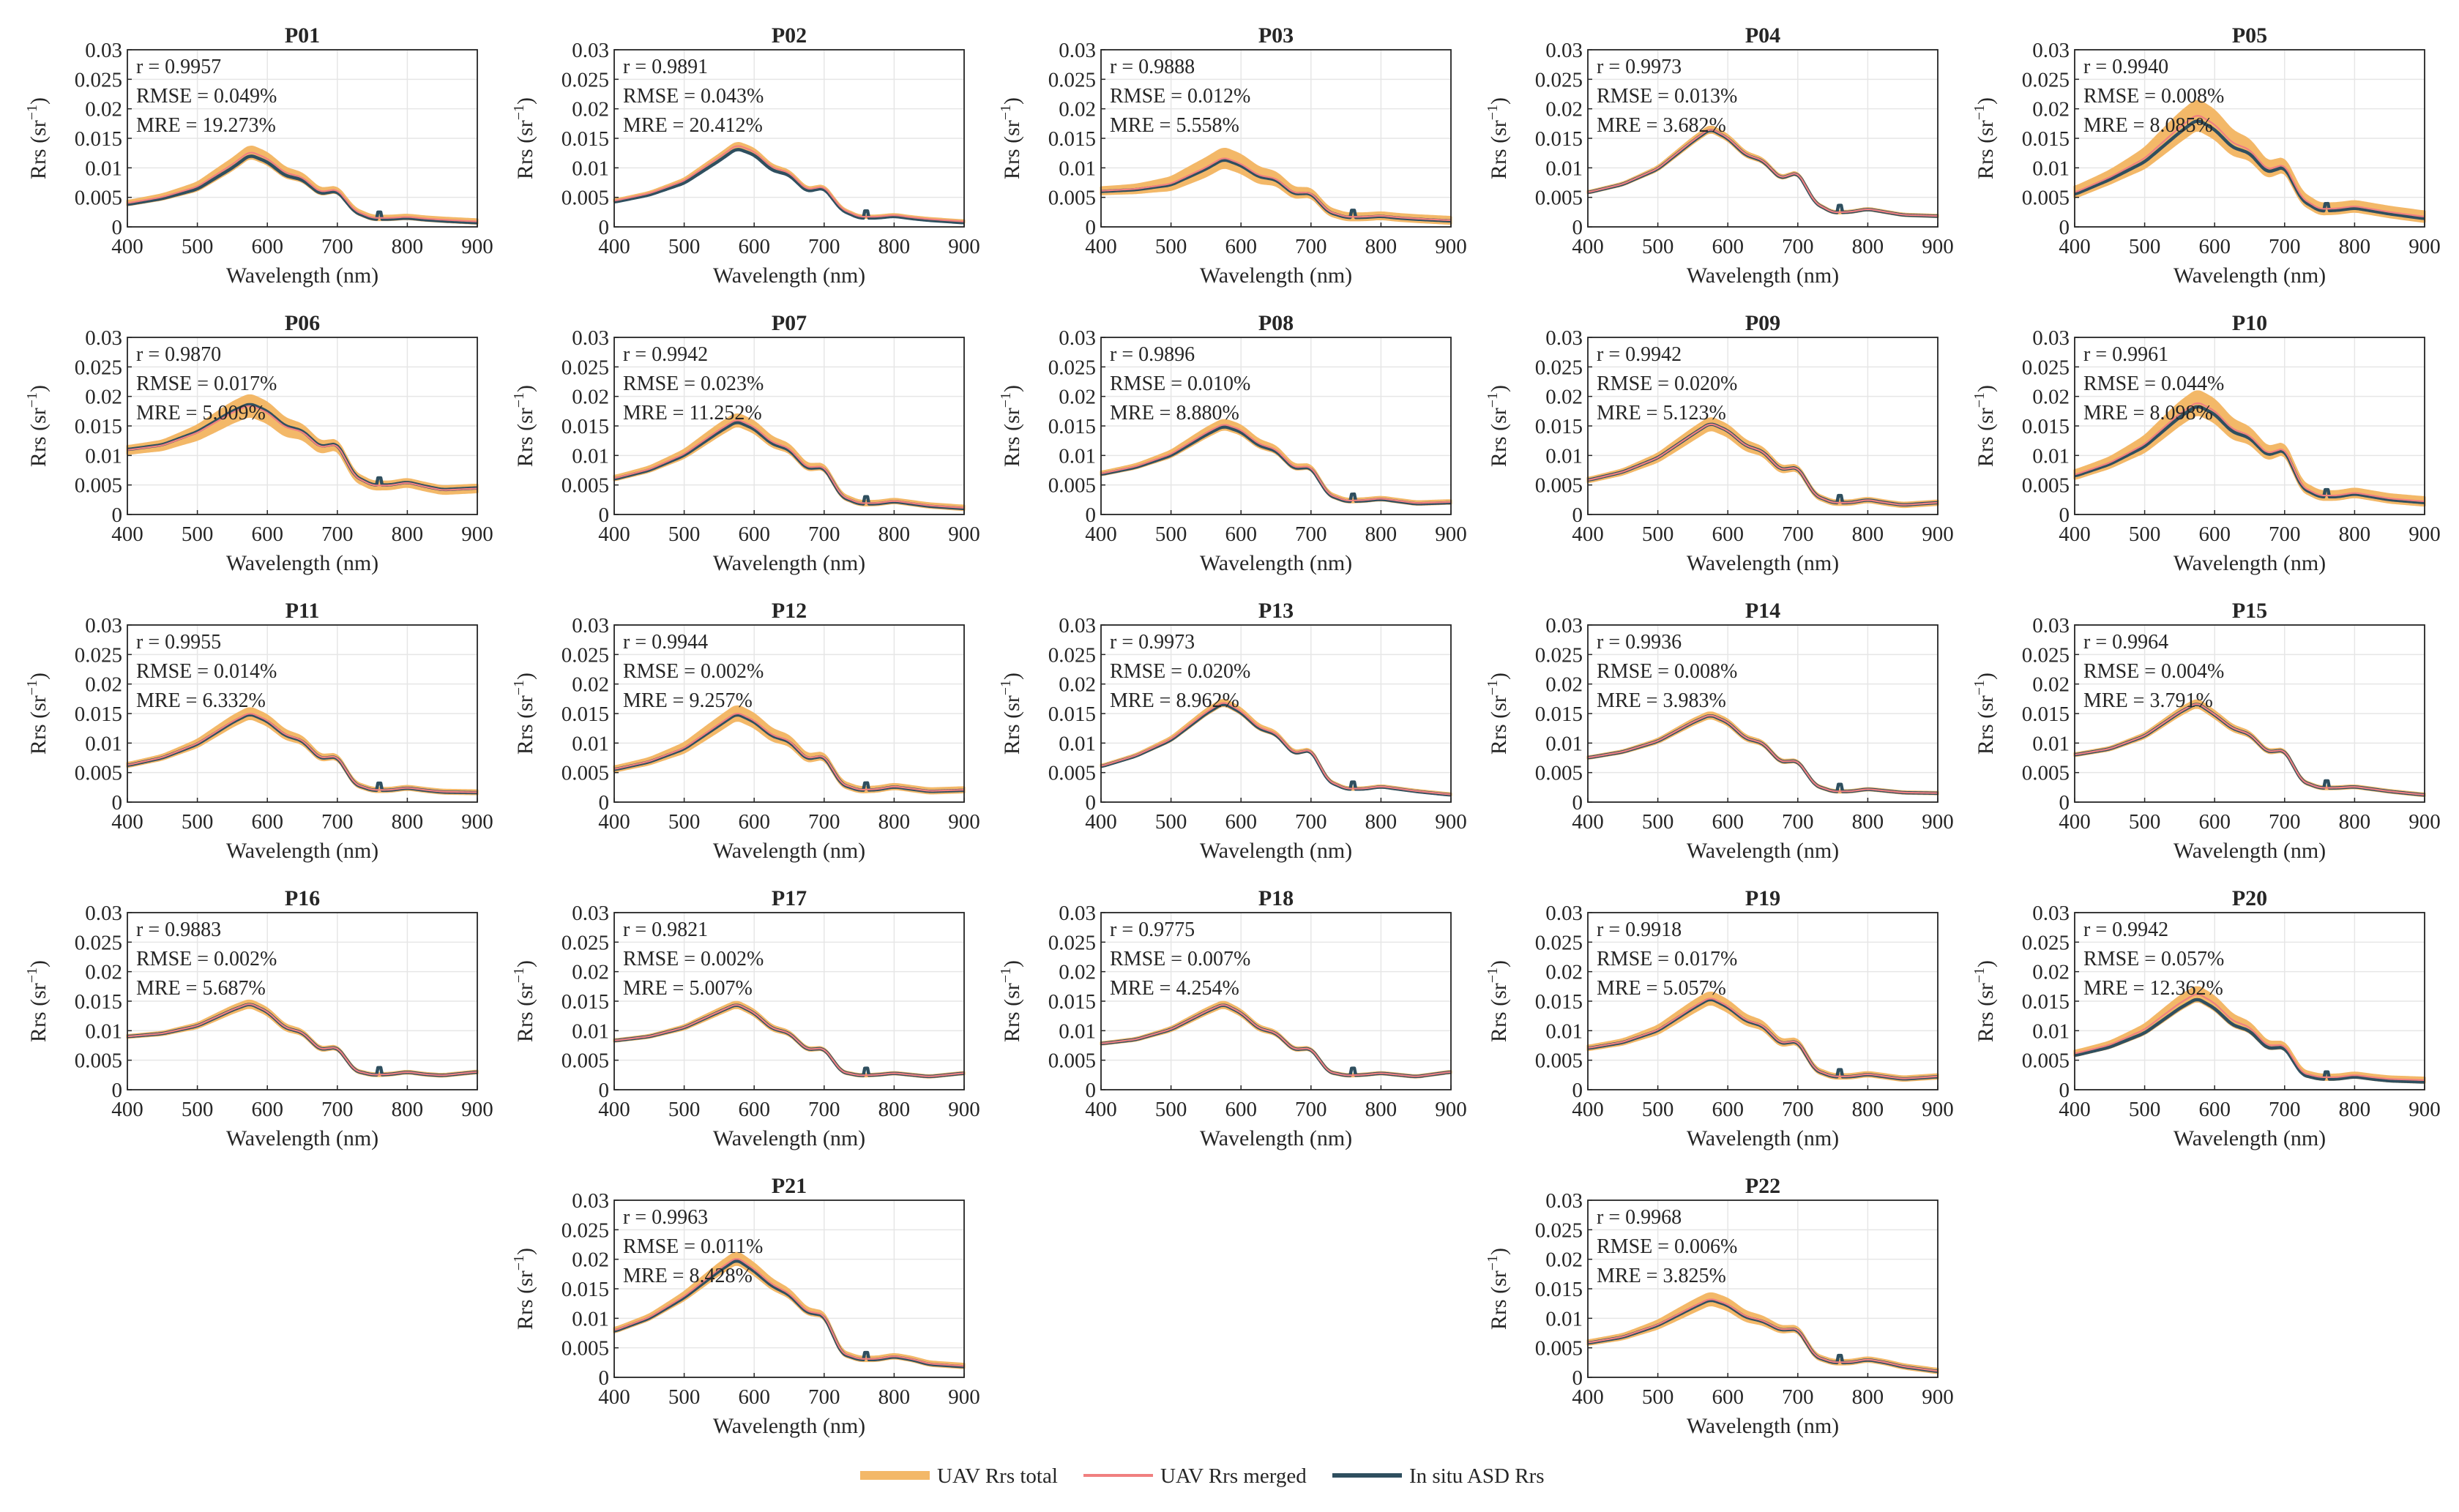  What do you see at coordinates (1152, 354) in the screenshot?
I see `stat-r: r = 0.9896` at bounding box center [1152, 354].